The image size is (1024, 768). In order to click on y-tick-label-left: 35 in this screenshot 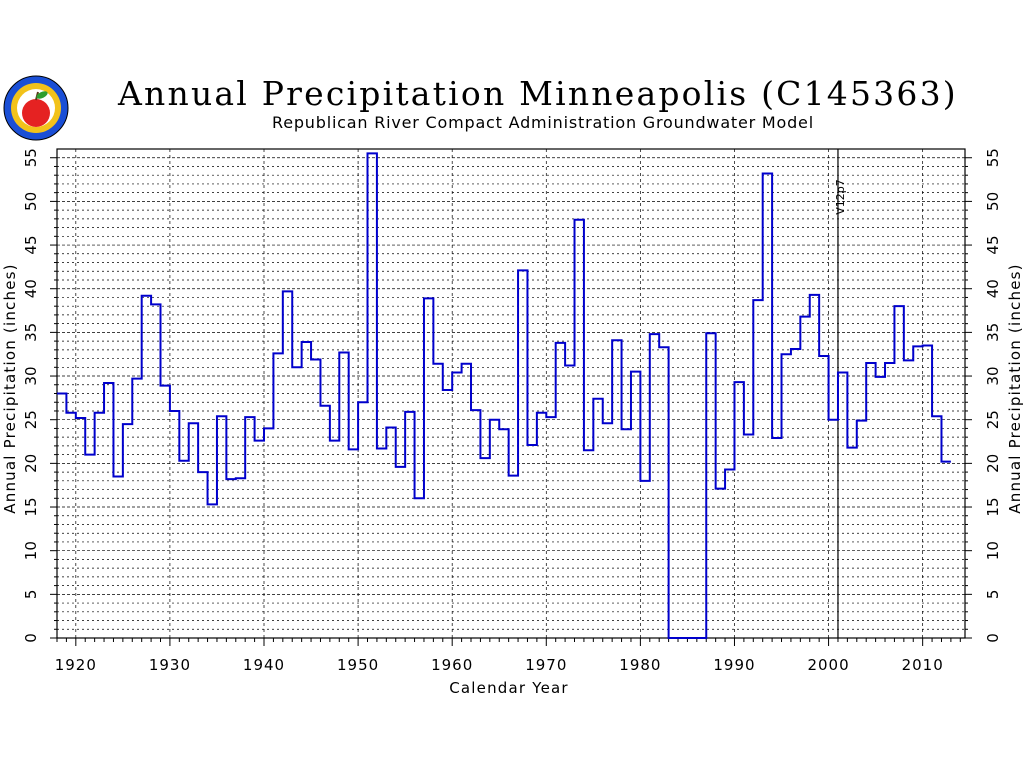, I will do `click(31, 332)`.